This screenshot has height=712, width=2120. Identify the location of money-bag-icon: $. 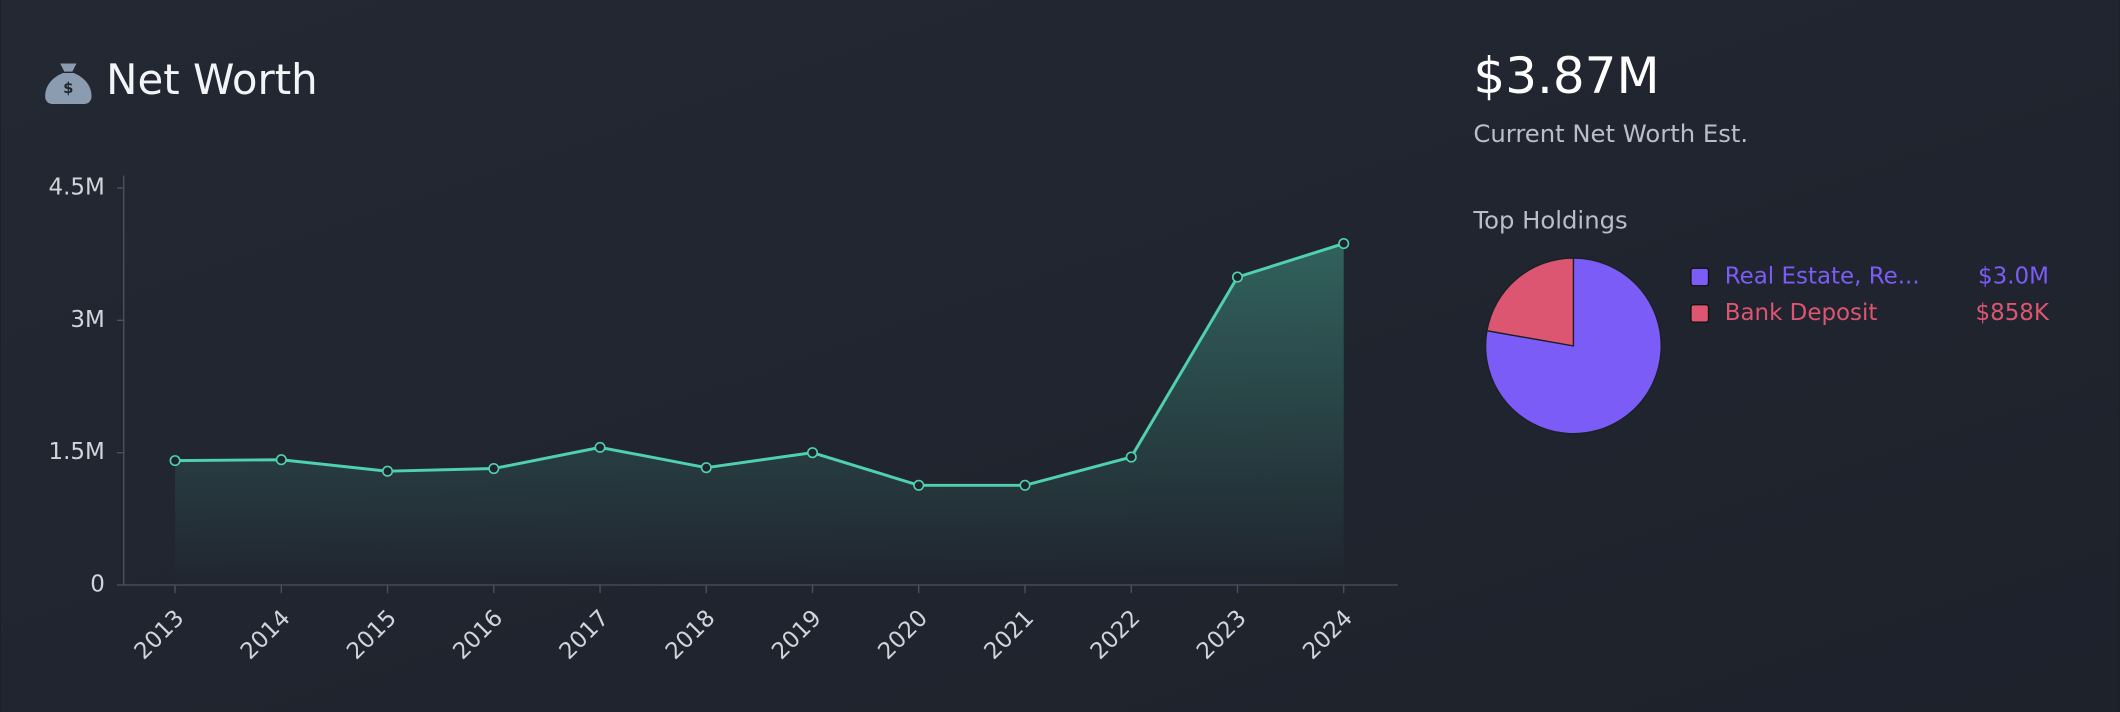
(68, 84).